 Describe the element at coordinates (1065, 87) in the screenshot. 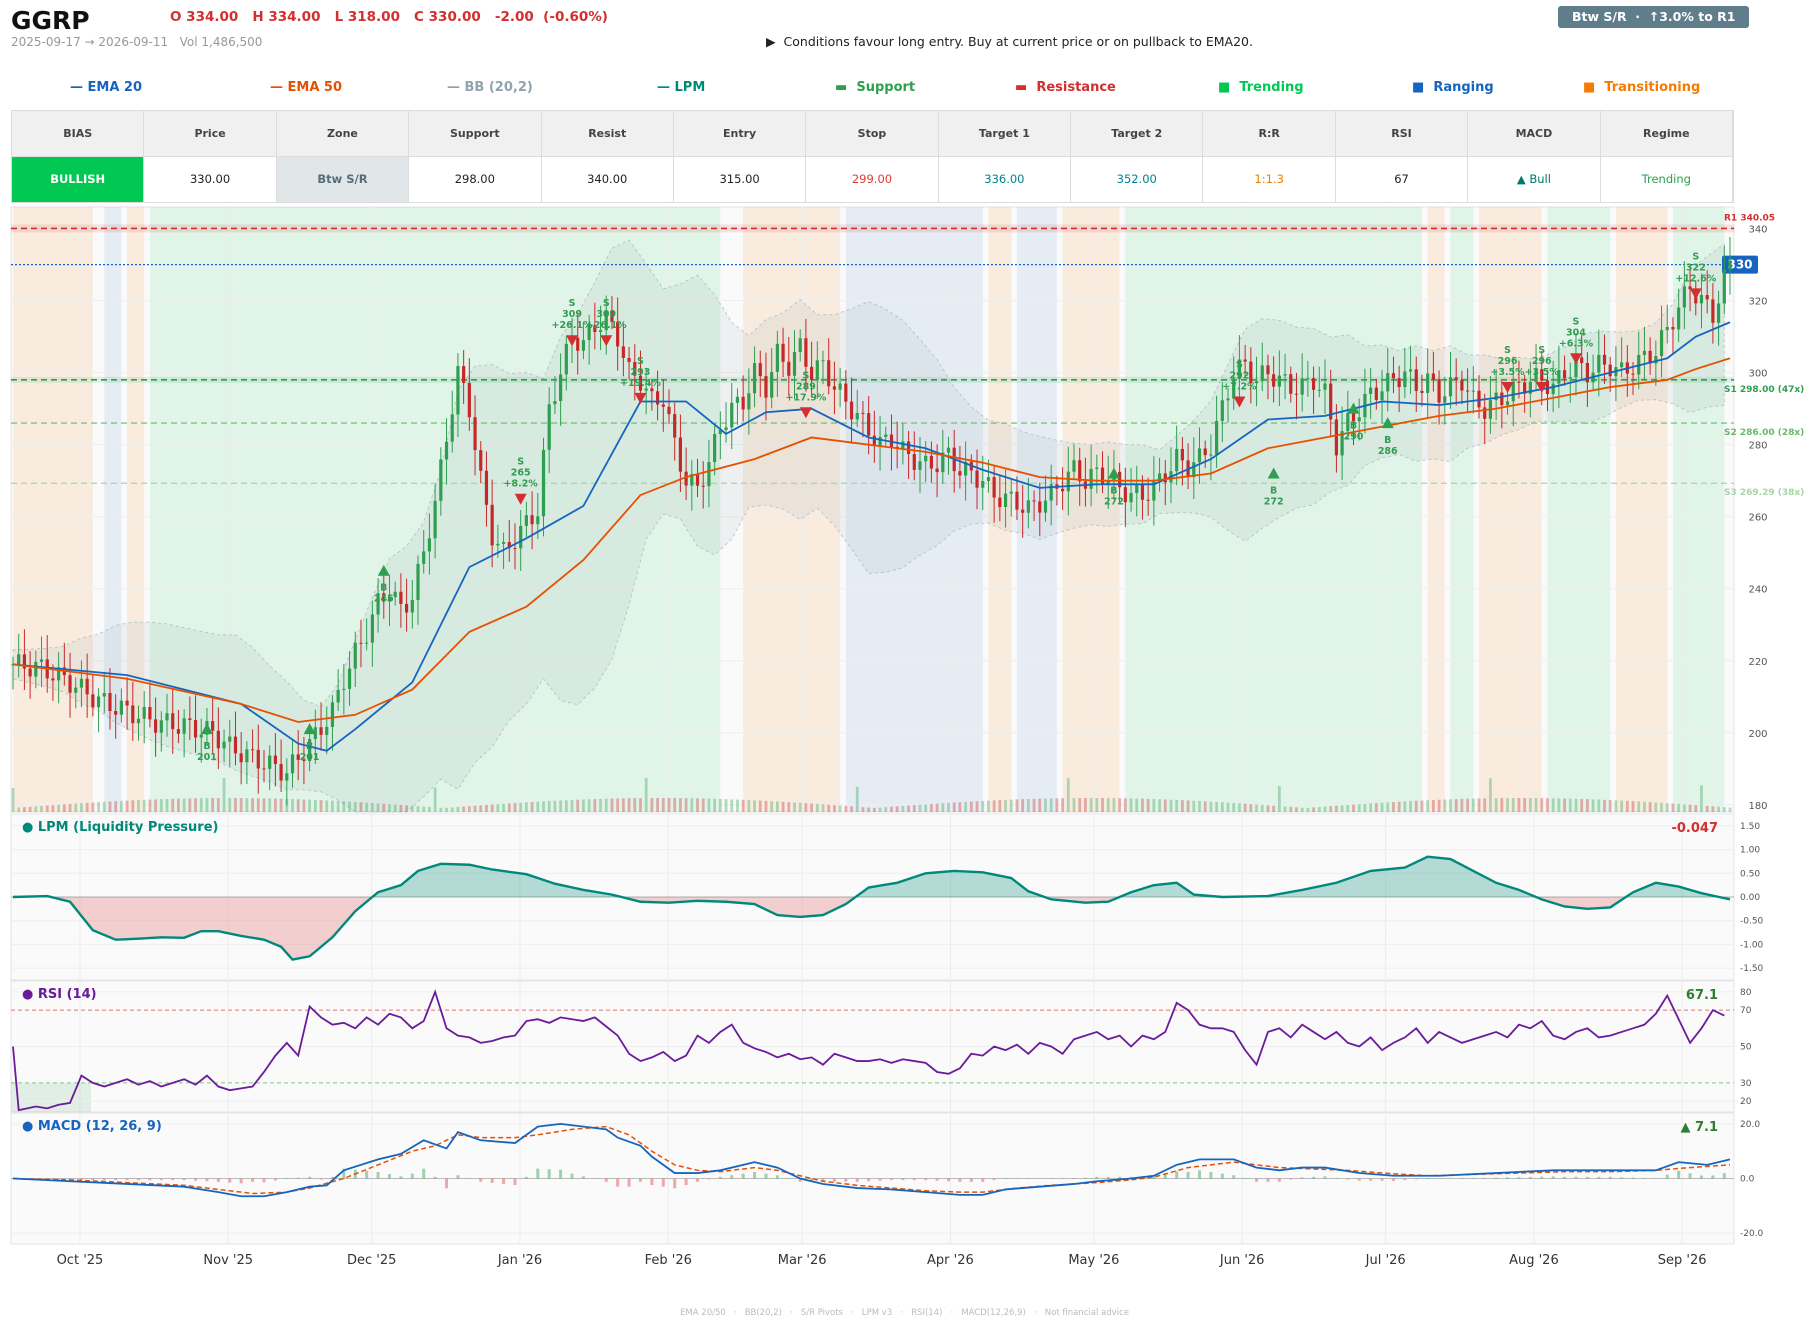

I see `legend-item: ▬ Resistance` at that location.